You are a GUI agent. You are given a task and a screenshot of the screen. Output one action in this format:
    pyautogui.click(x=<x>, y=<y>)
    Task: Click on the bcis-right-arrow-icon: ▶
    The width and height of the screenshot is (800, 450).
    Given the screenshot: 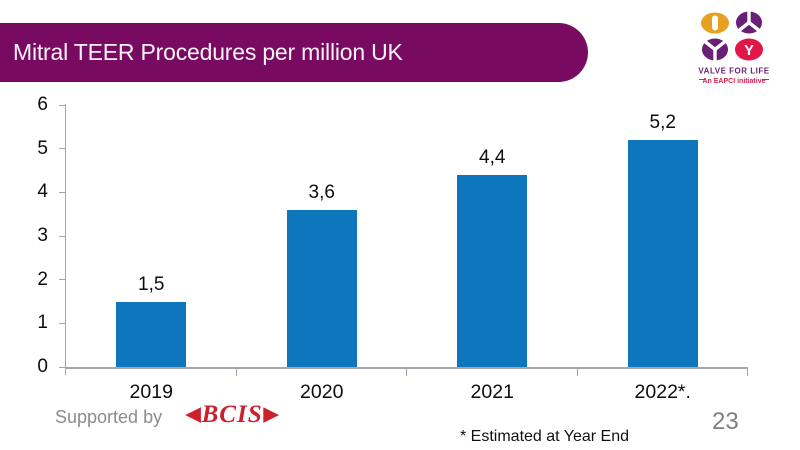 What is the action you would take?
    pyautogui.click(x=271, y=414)
    